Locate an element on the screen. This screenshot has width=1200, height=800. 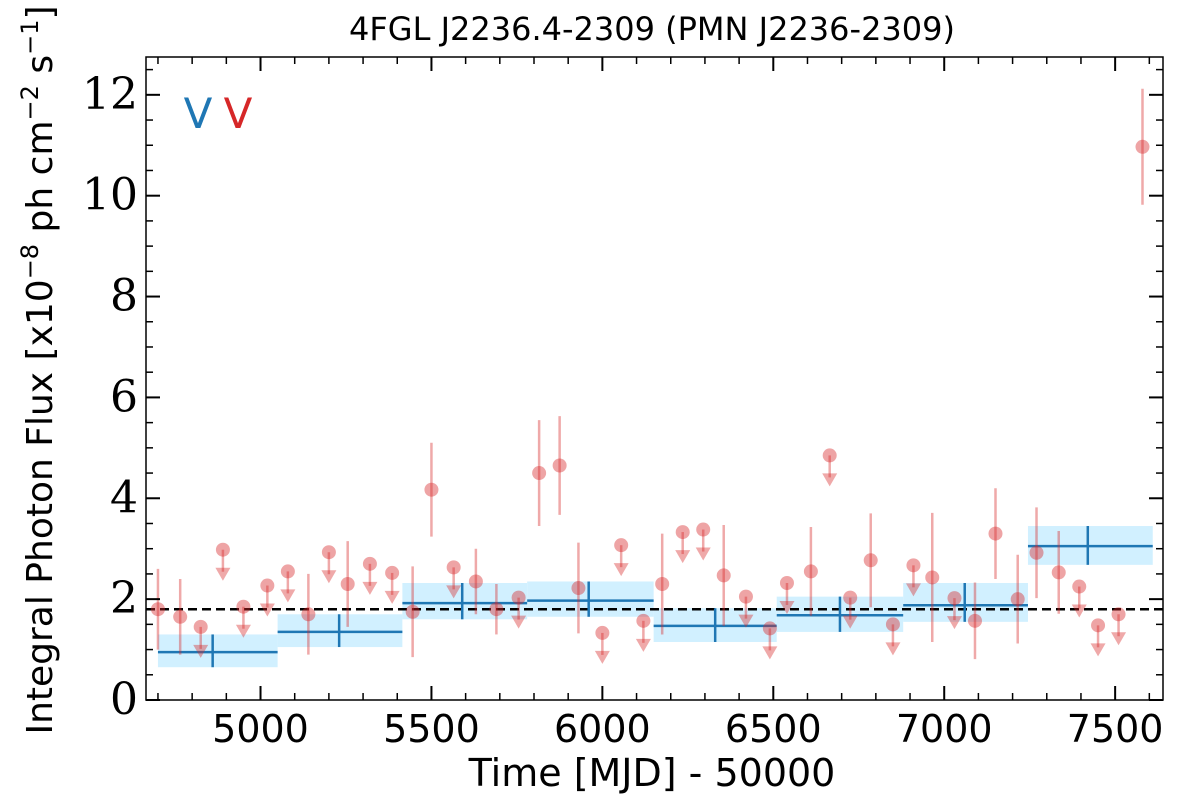
y-tick-label-4: 8 is located at coordinates (124, 296).